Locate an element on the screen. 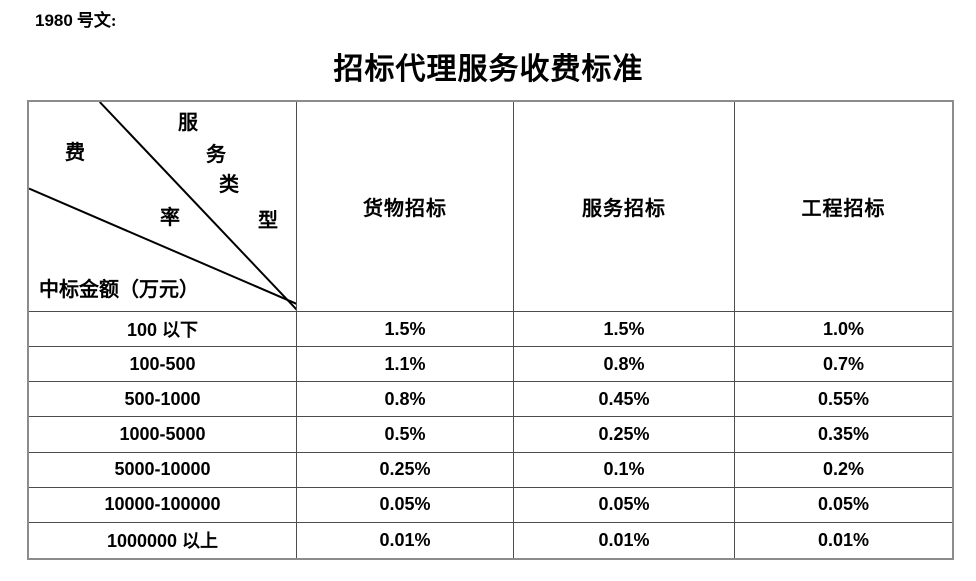  row-label: 1000-5000 is located at coordinates (163, 435).